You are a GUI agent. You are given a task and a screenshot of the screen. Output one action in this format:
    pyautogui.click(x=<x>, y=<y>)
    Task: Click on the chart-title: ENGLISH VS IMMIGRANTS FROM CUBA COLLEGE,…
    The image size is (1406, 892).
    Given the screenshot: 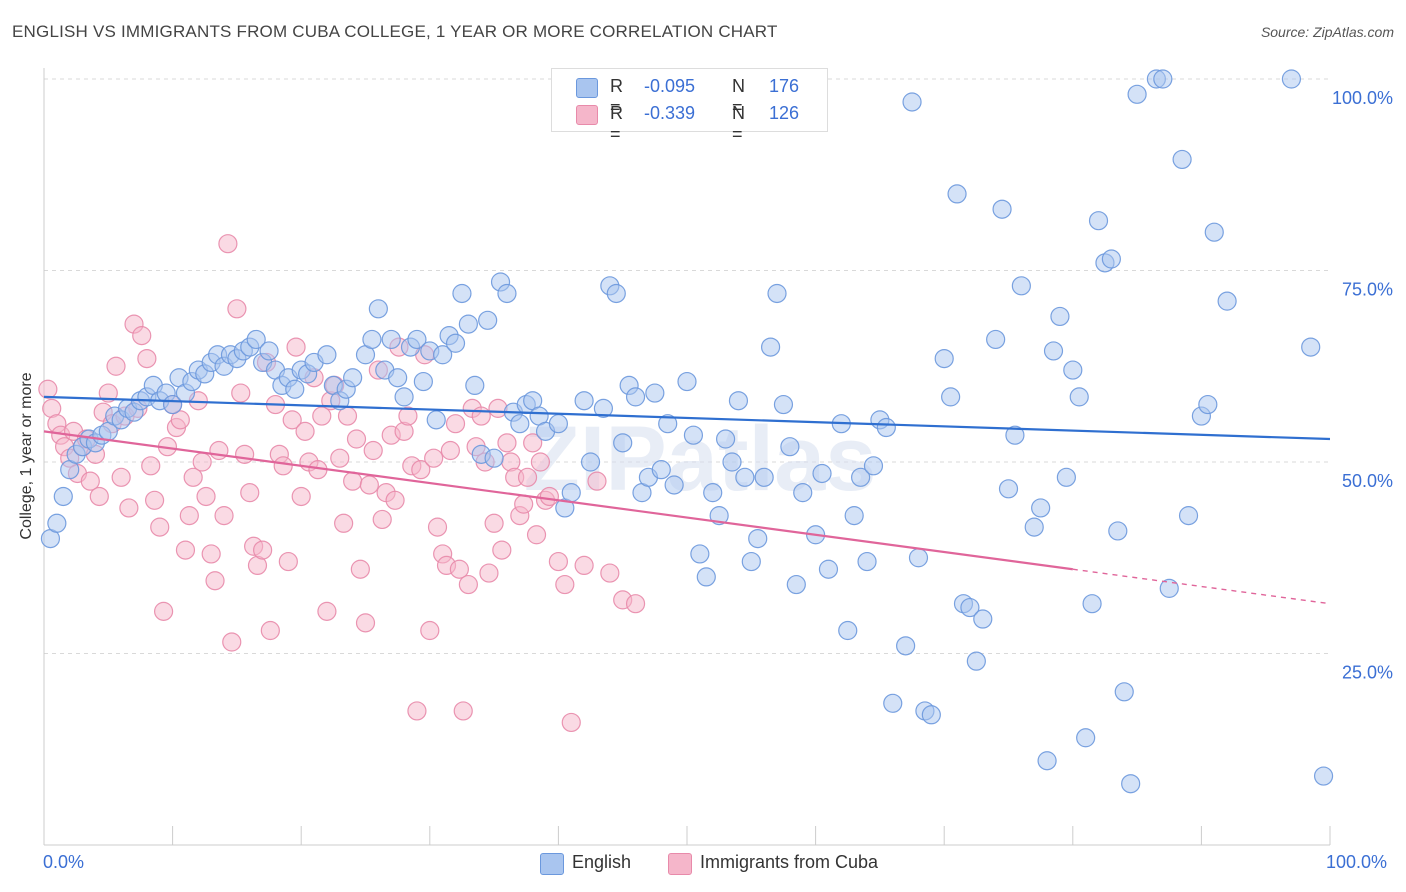 What is the action you would take?
    pyautogui.click(x=395, y=31)
    